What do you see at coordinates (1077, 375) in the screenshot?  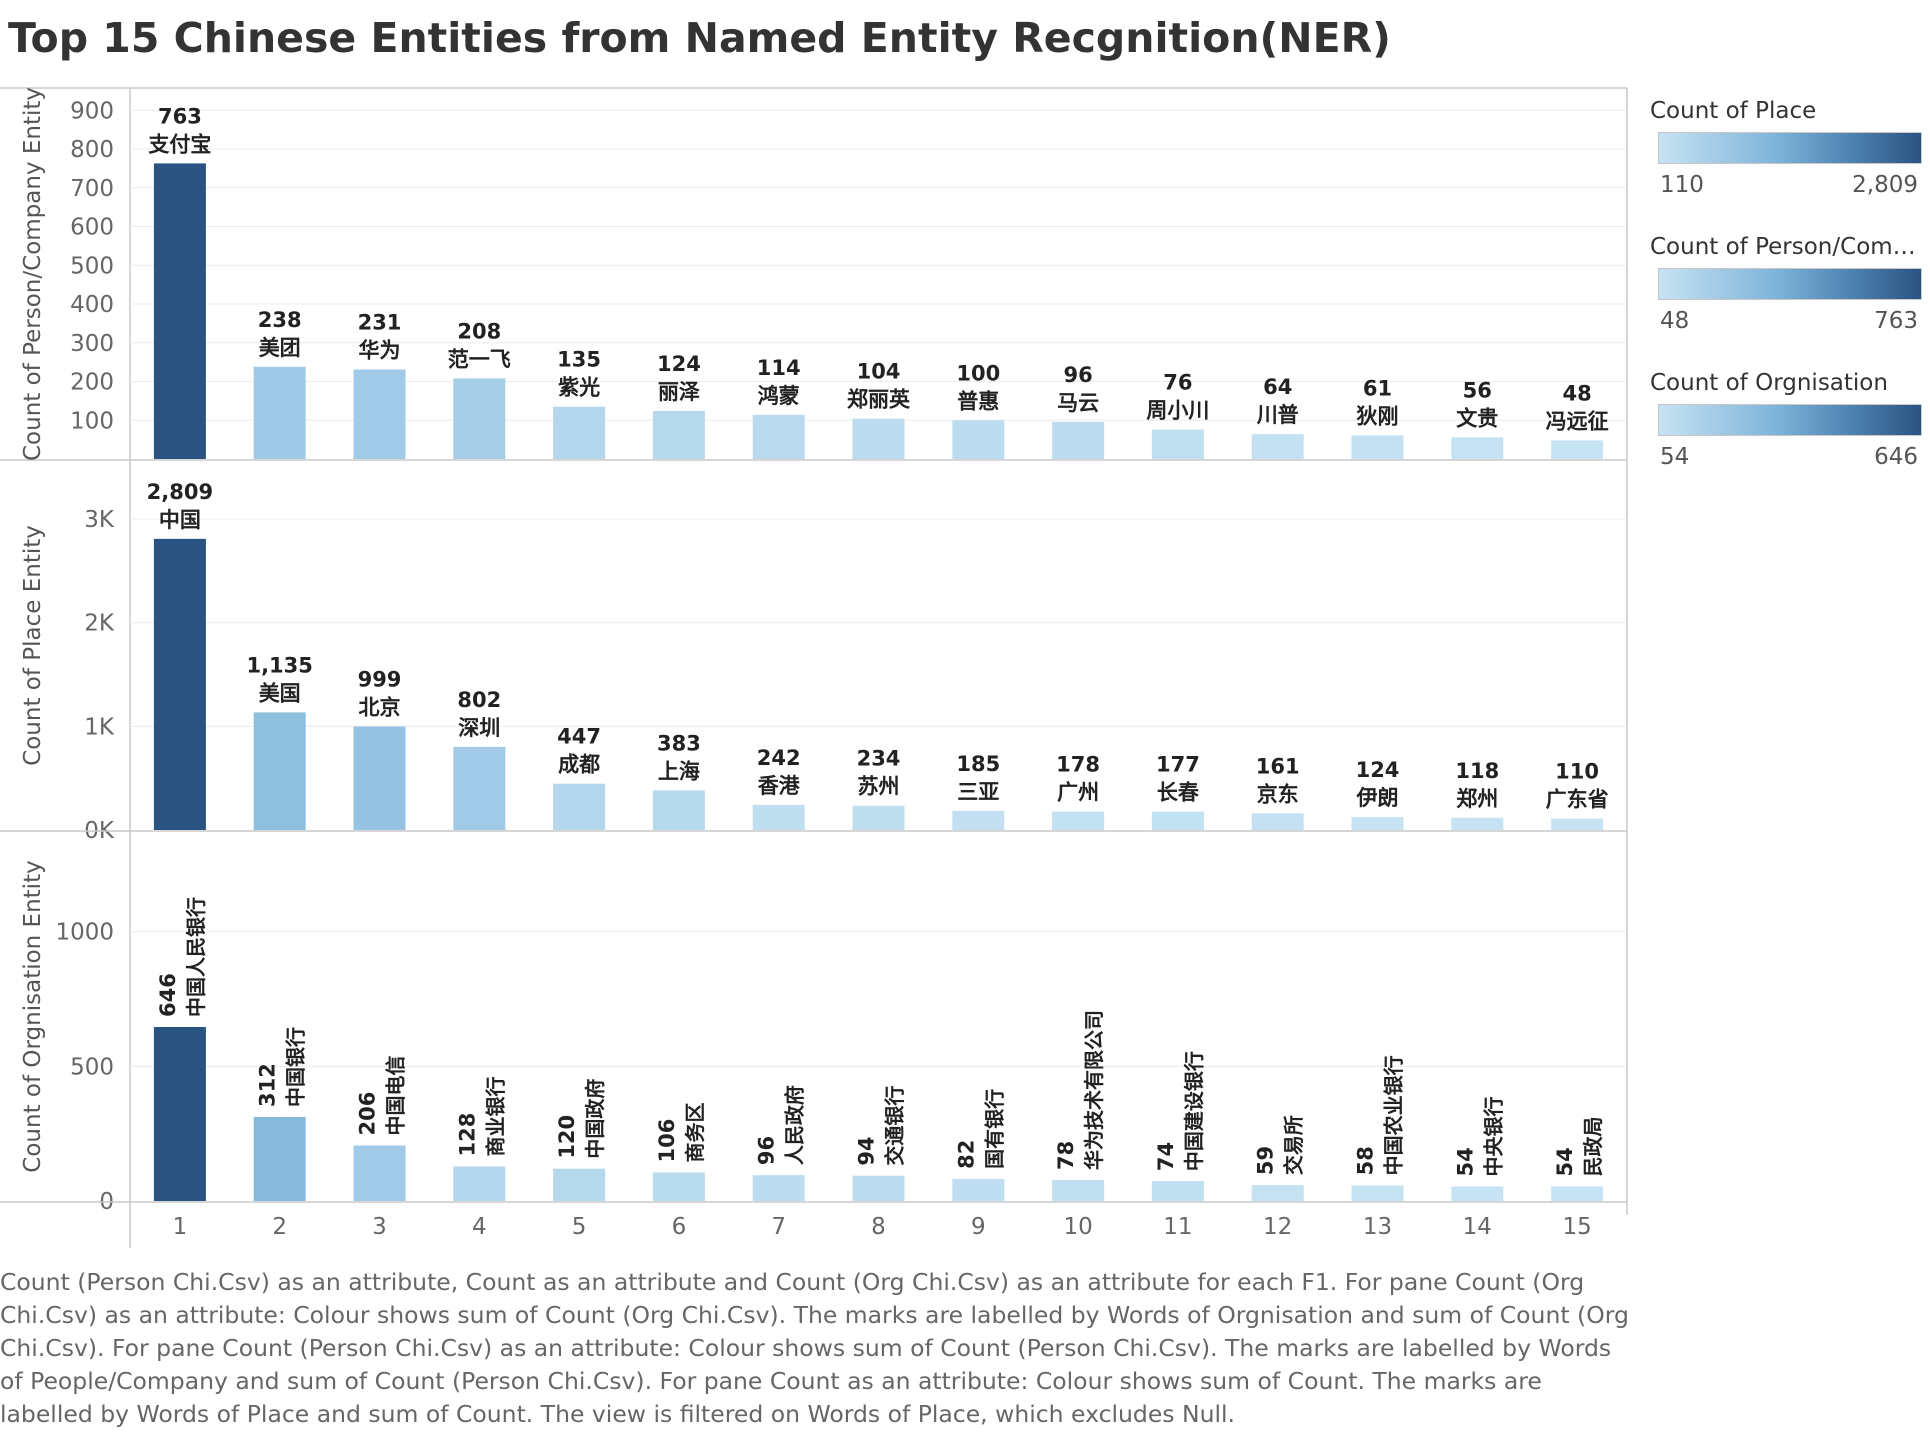 I see `value-label: 96` at bounding box center [1077, 375].